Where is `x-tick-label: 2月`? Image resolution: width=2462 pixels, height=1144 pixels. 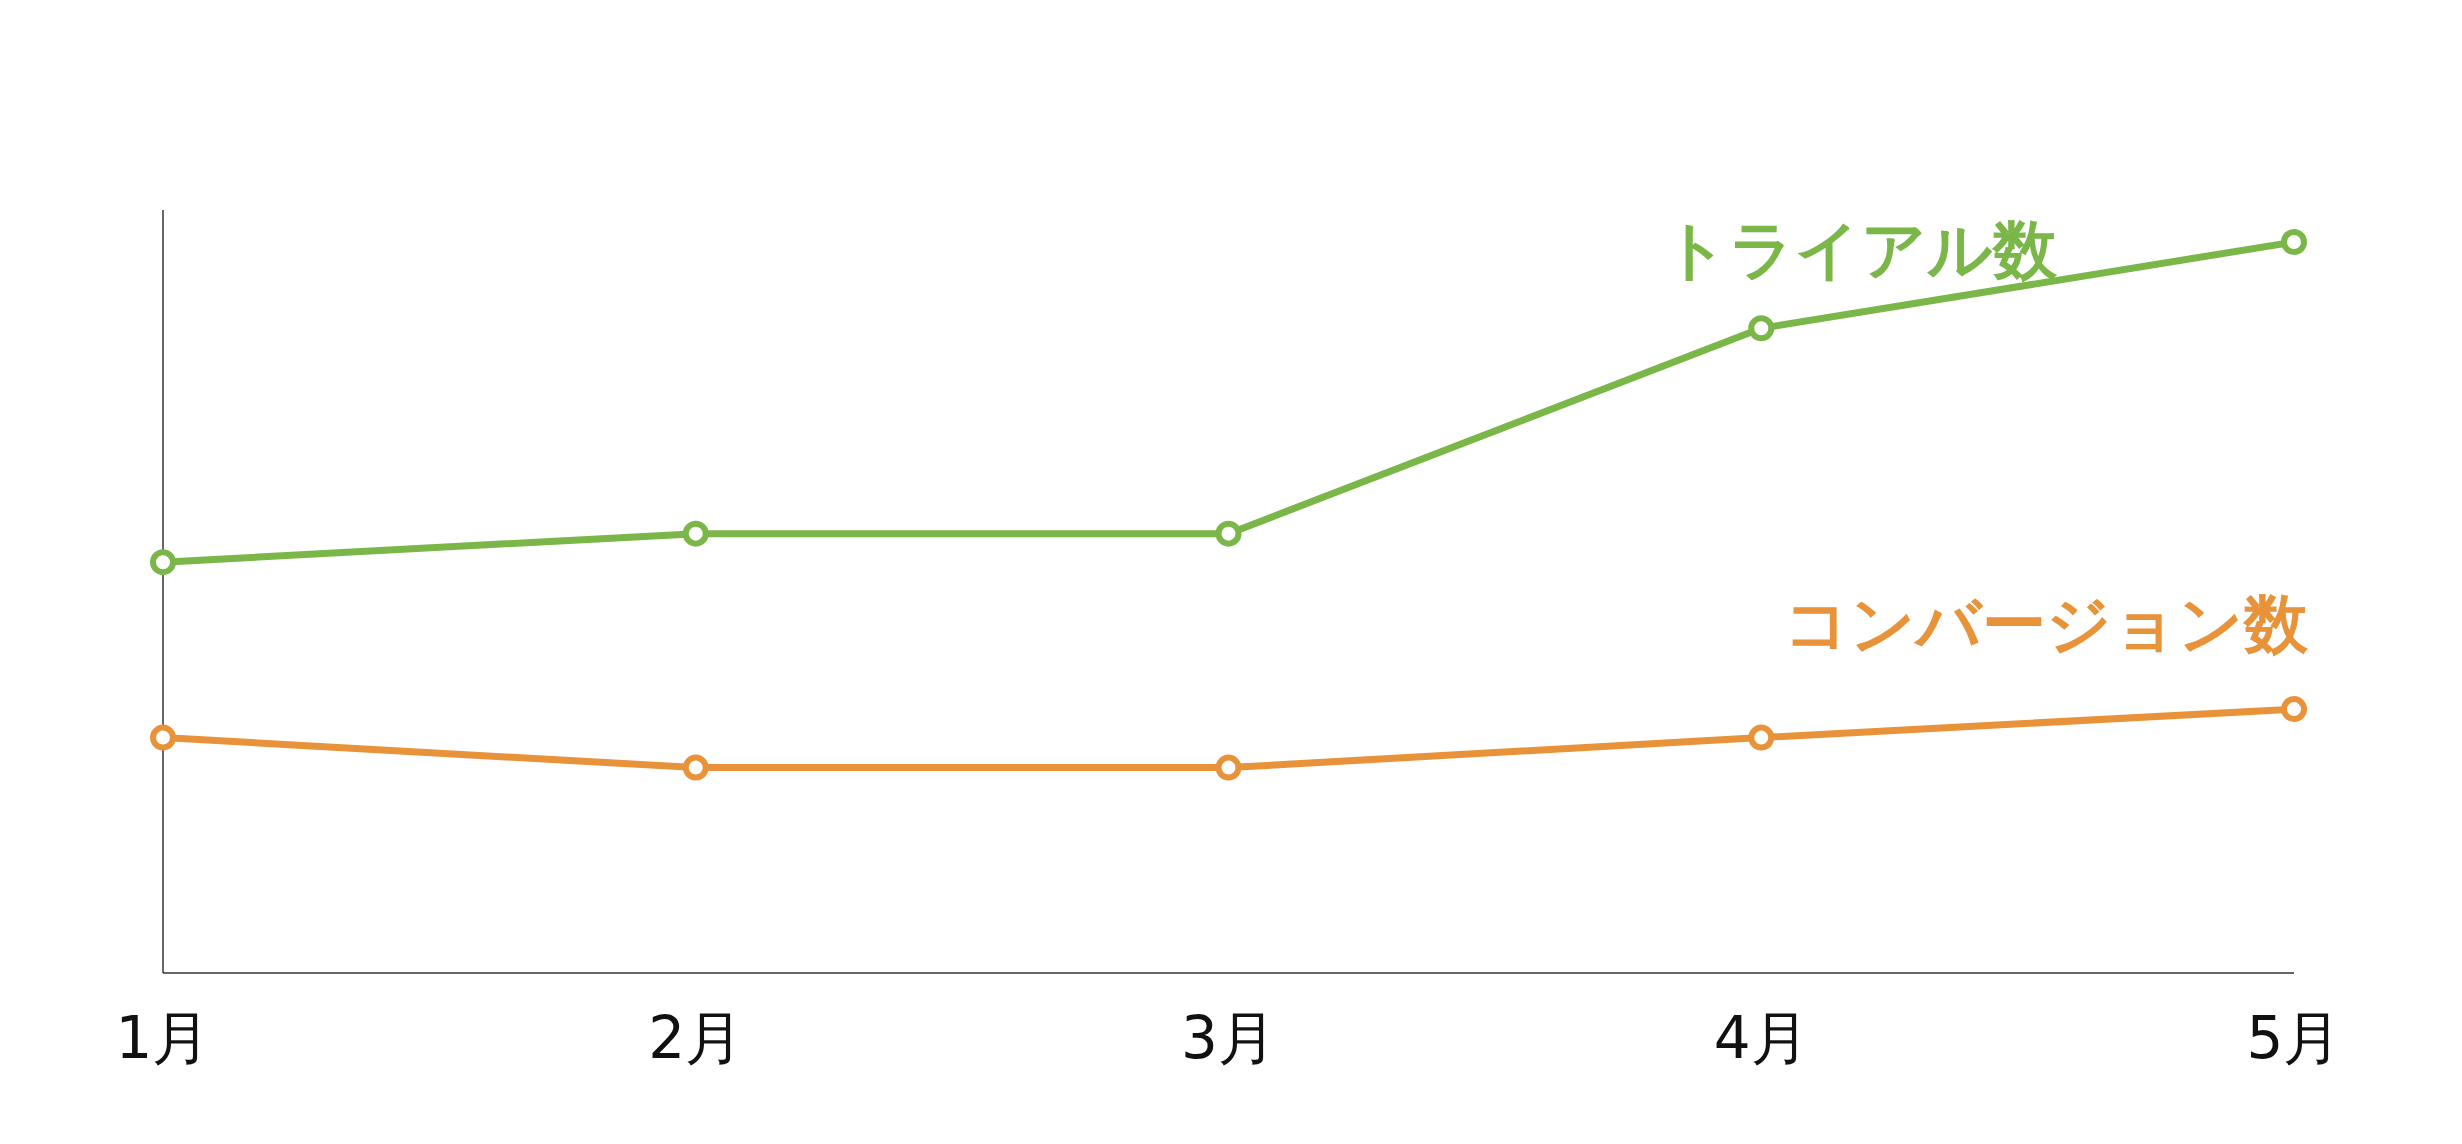 x-tick-label: 2月 is located at coordinates (696, 1038).